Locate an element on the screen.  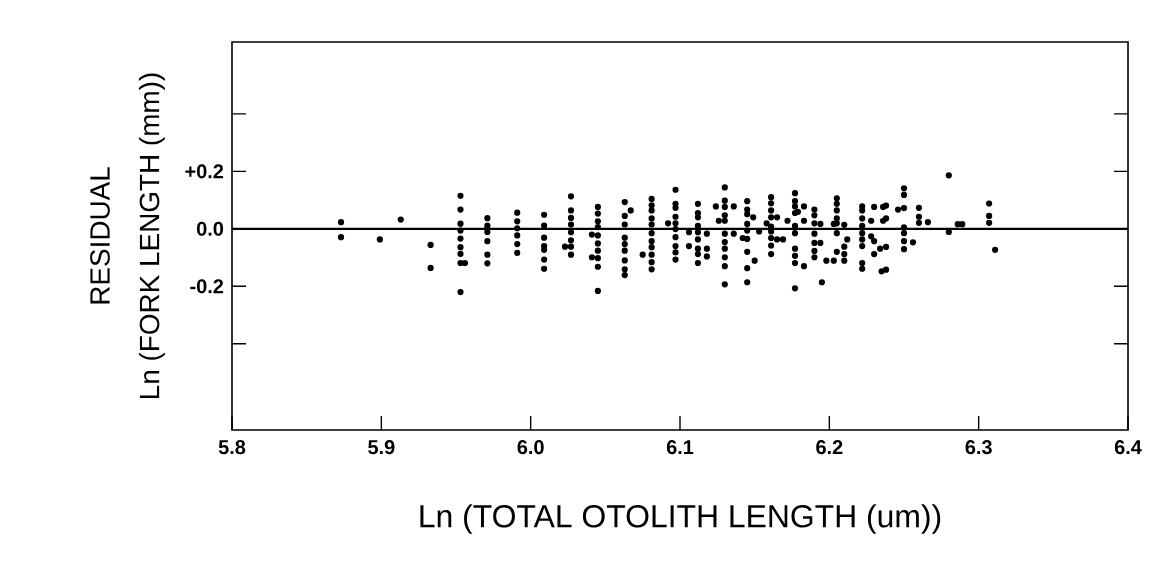
x-axis-title: Ln (TOTAL OTOLITH LENGTH (um)) is located at coordinates (680, 519).